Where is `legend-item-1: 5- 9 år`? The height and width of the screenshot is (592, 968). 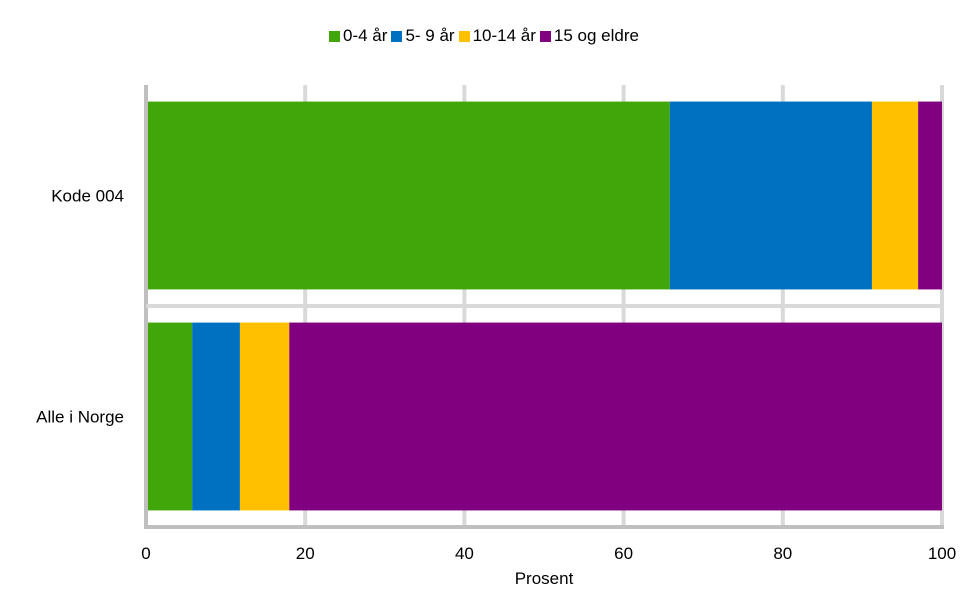
legend-item-1: 5- 9 år is located at coordinates (423, 36).